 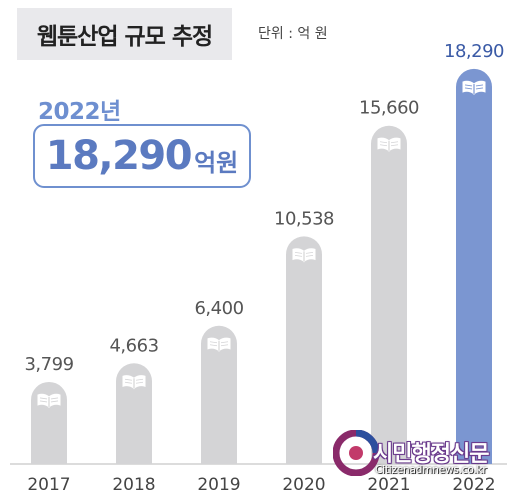 What do you see at coordinates (389, 108) in the screenshot?
I see `bar-value-label: 15,660` at bounding box center [389, 108].